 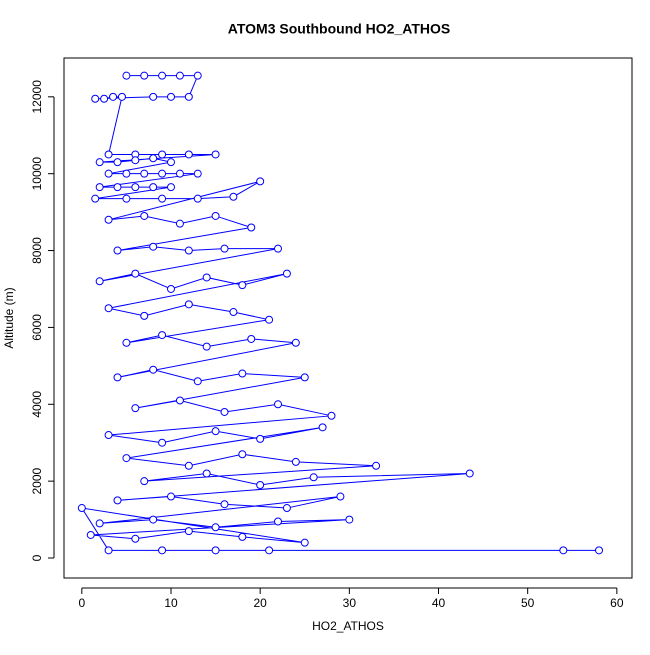 What do you see at coordinates (339, 29) in the screenshot?
I see `chart-title: ATOM3 Southbound HO2_ATHOS` at bounding box center [339, 29].